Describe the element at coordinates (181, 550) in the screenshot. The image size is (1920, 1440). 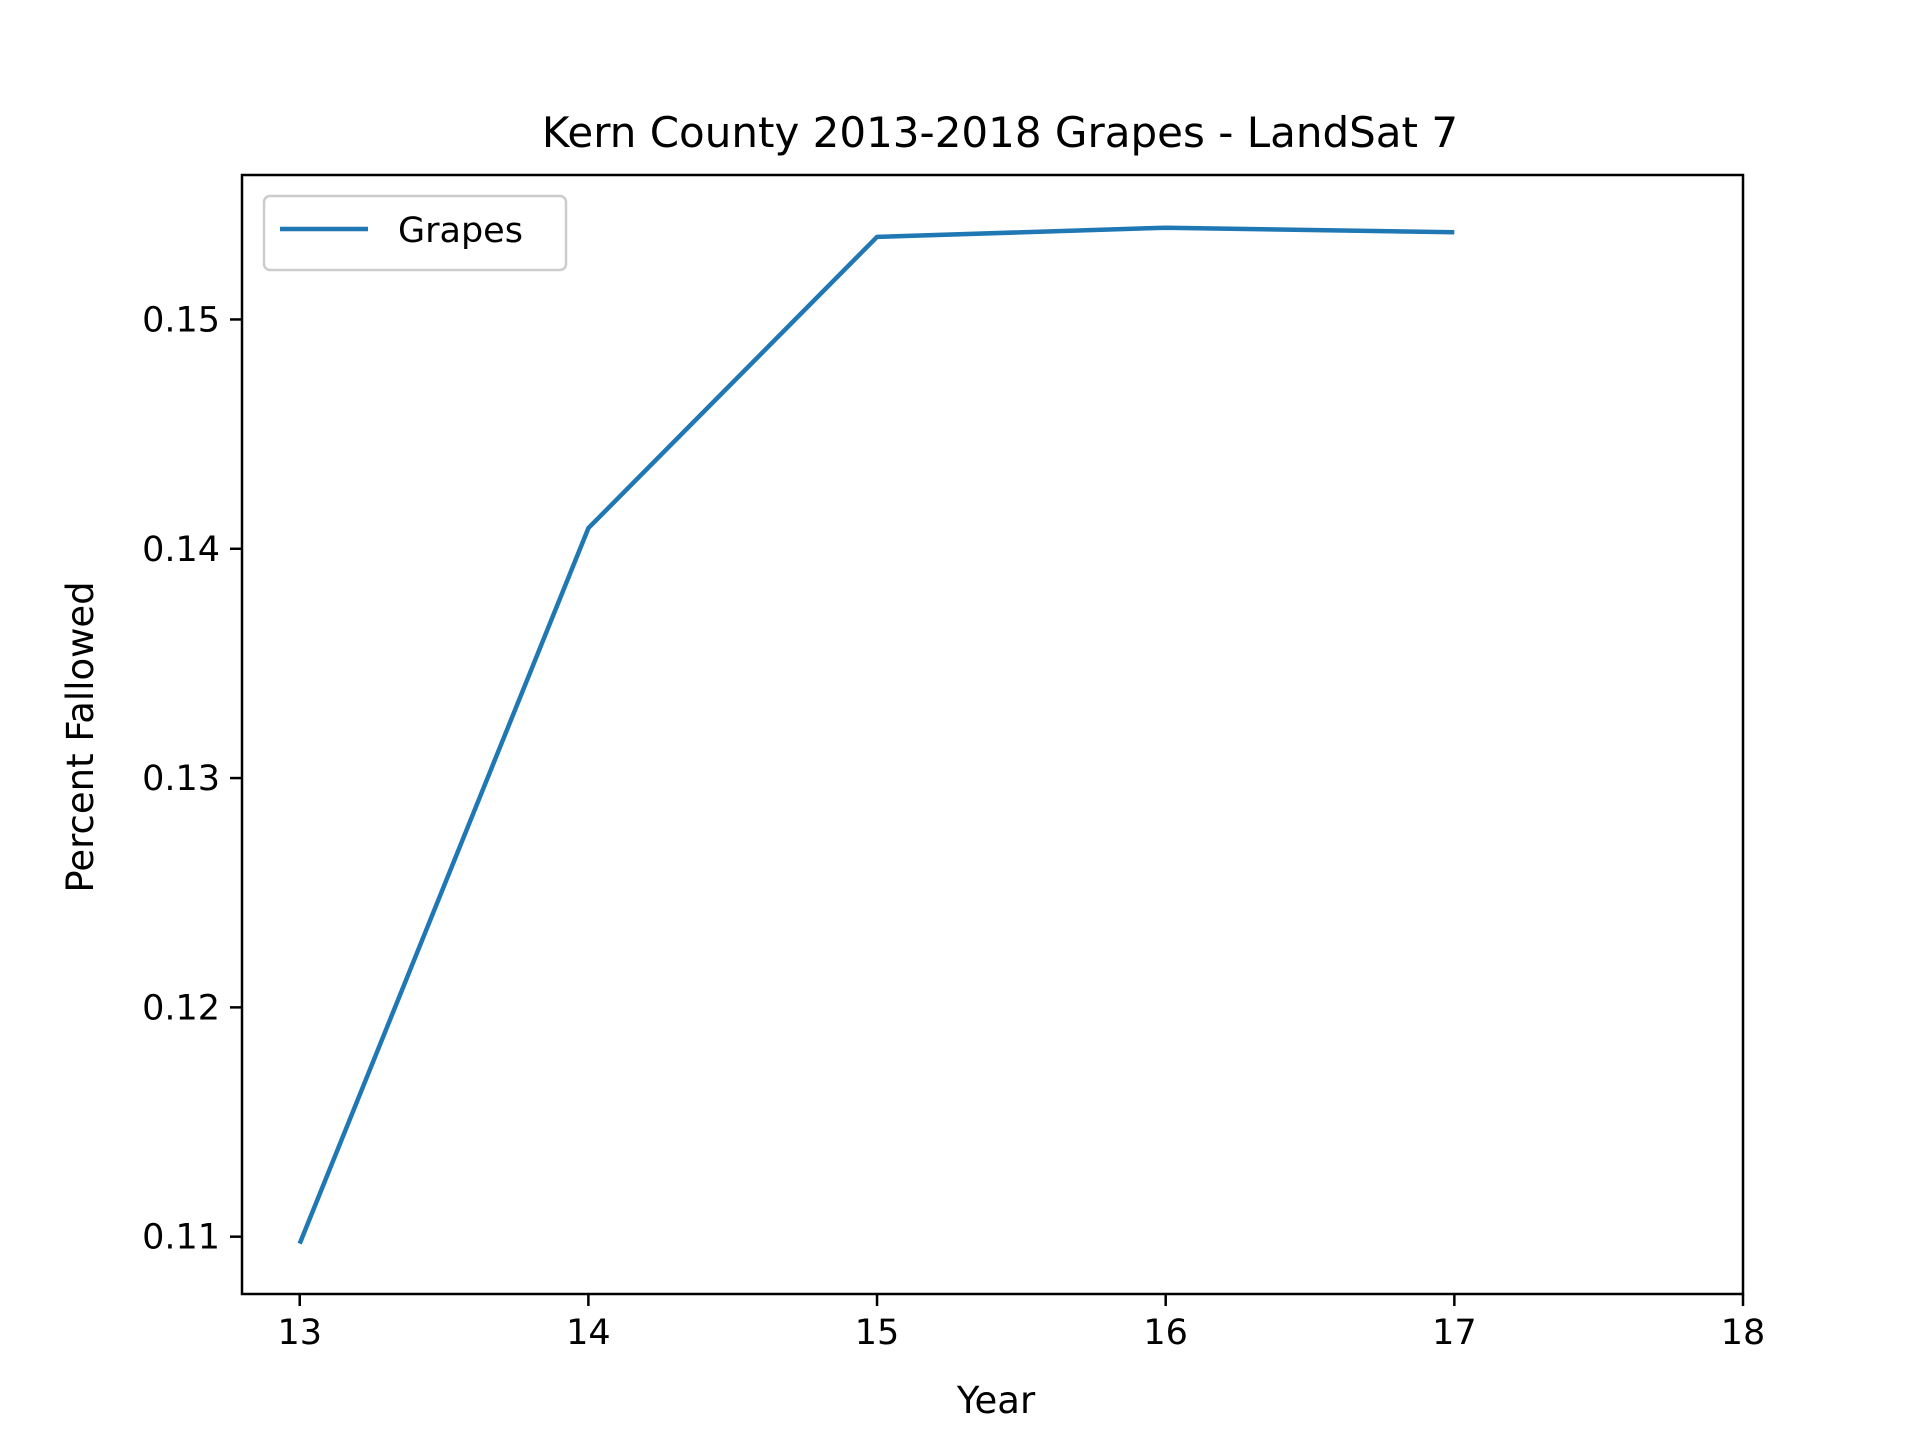
I see `y-tick-label: 0.14` at that location.